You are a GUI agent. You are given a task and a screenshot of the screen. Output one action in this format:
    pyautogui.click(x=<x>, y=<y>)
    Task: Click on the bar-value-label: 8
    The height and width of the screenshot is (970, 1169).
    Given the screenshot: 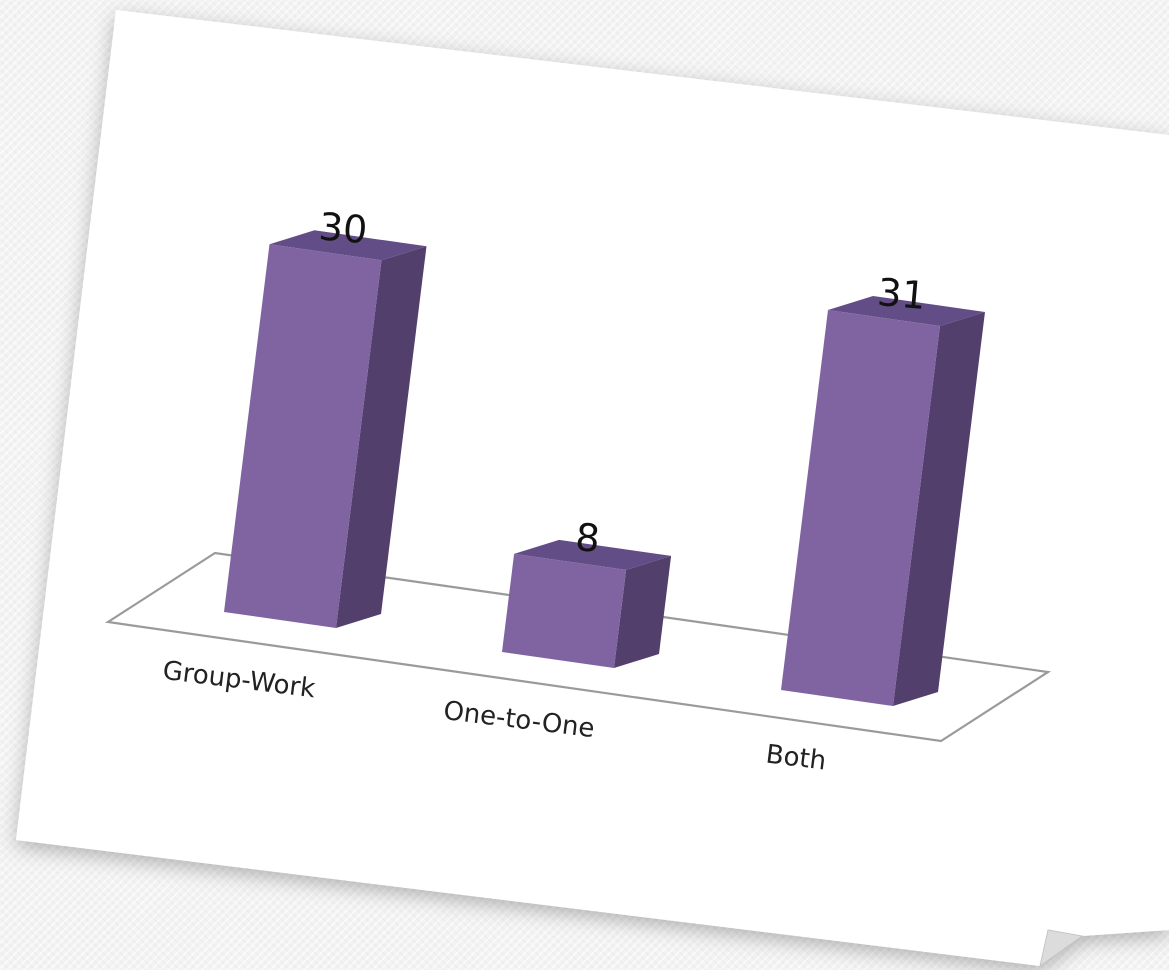 What is the action you would take?
    pyautogui.click(x=588, y=538)
    